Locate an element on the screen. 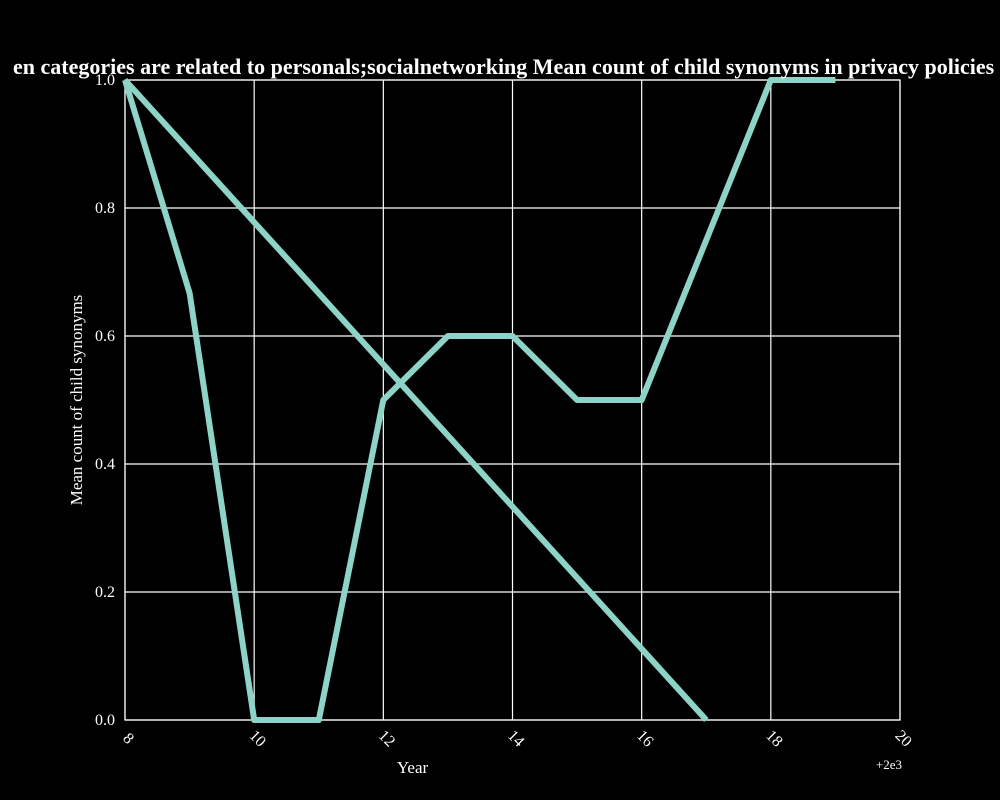 This screenshot has width=1000, height=800. y-tick-label: 0.2 is located at coordinates (105, 592).